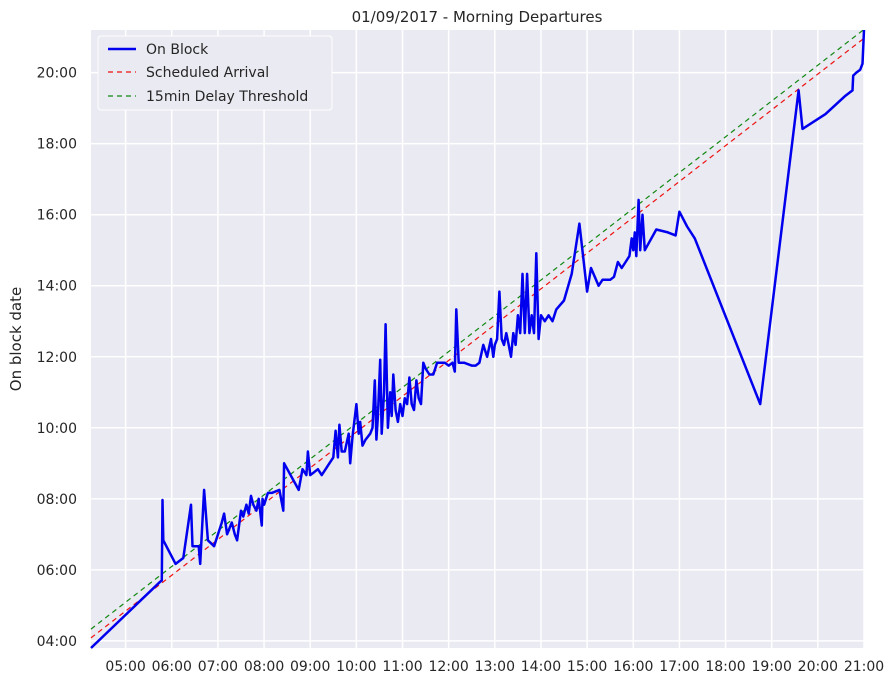  Describe the element at coordinates (402, 667) in the screenshot. I see `x-tick-label: 11:00` at that location.